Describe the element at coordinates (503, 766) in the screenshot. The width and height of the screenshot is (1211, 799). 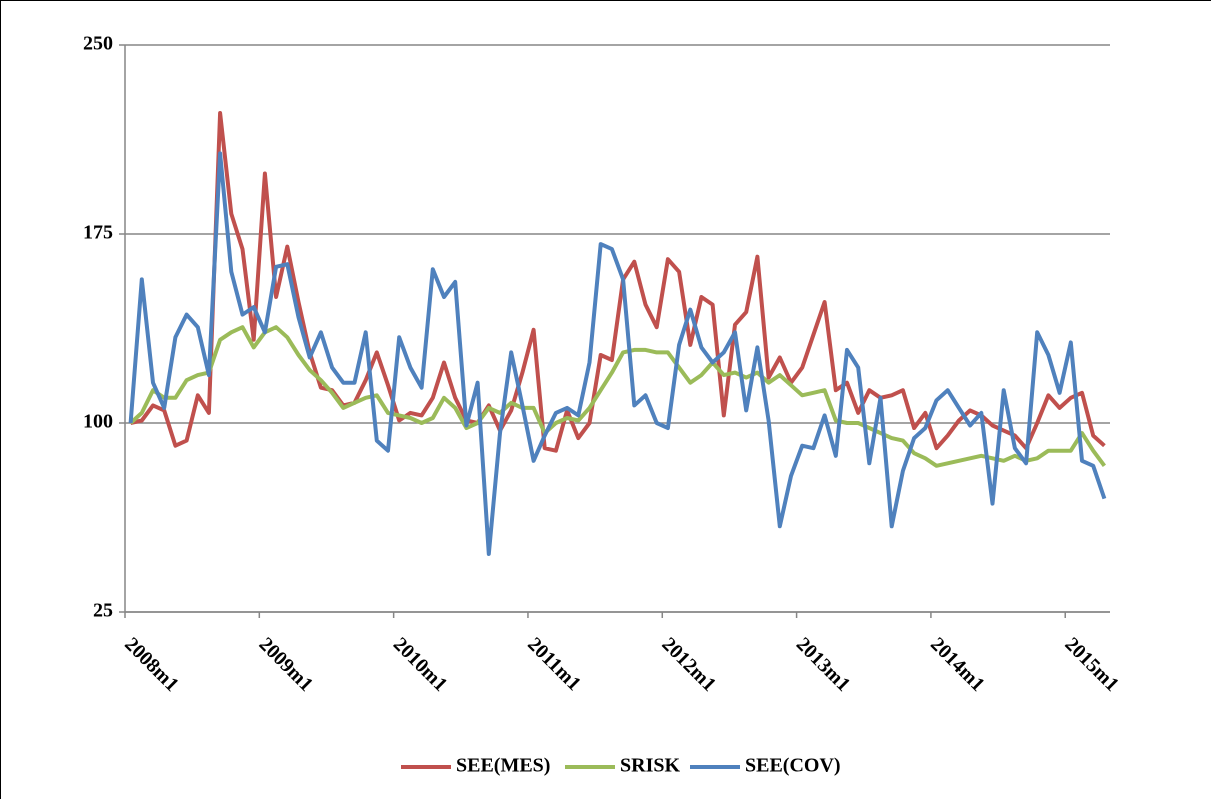
I see `legend-label: SEE(MES)` at that location.